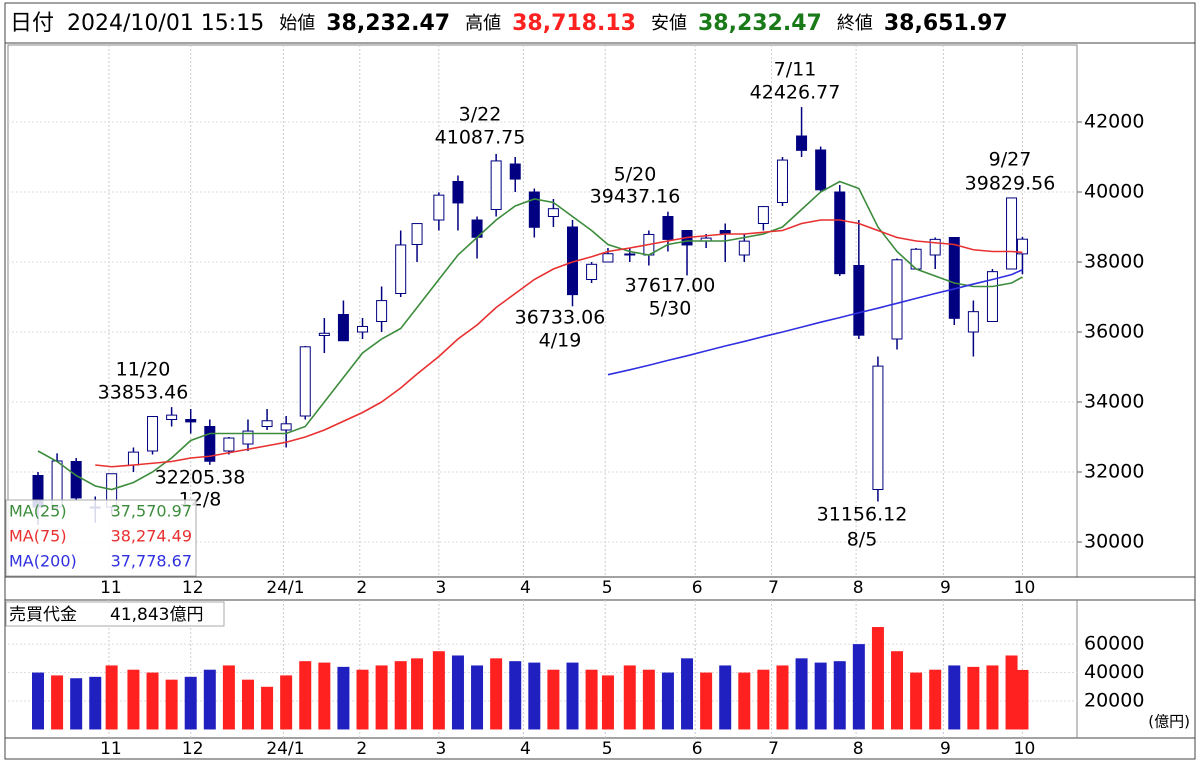  Describe the element at coordinates (193, 588) in the screenshot. I see `x-tick-label: 12` at that location.